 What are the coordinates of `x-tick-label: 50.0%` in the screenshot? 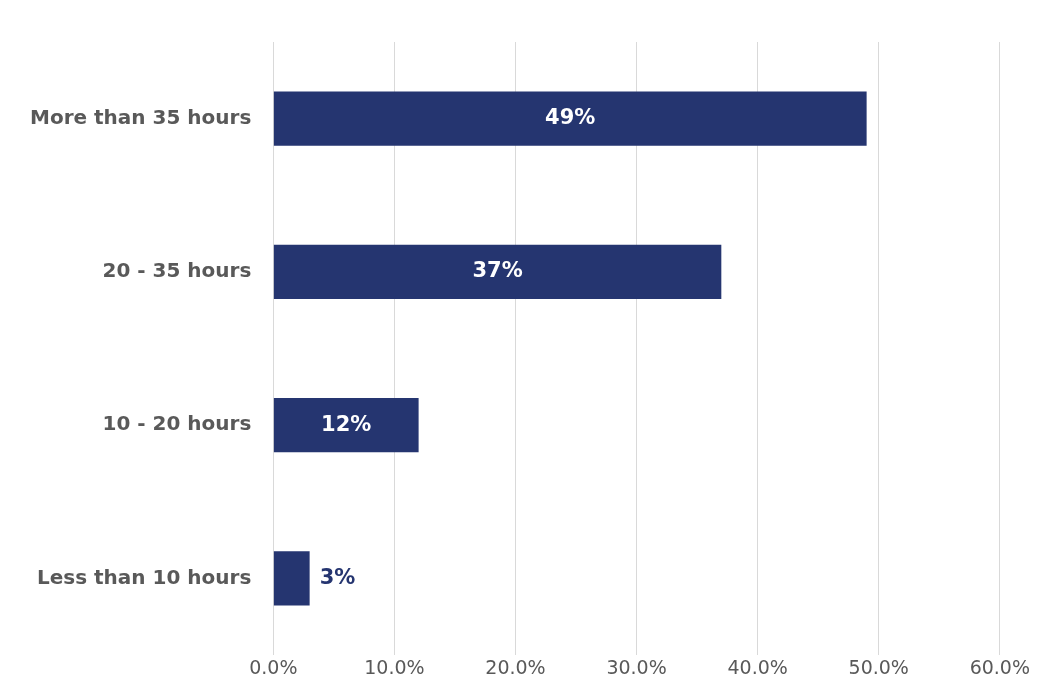 It's located at (878, 667).